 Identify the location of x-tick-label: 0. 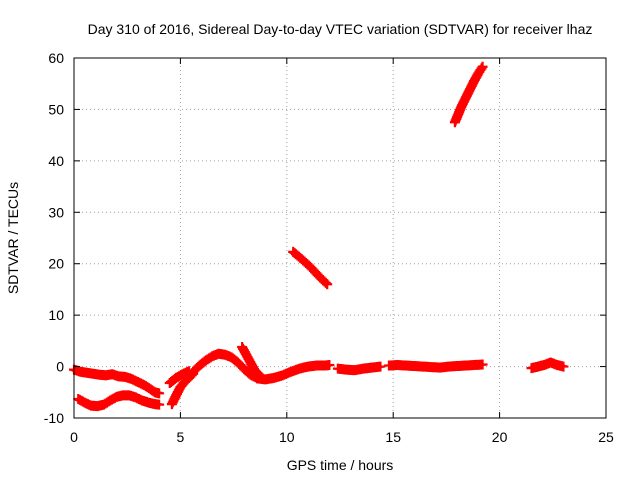
(74, 437).